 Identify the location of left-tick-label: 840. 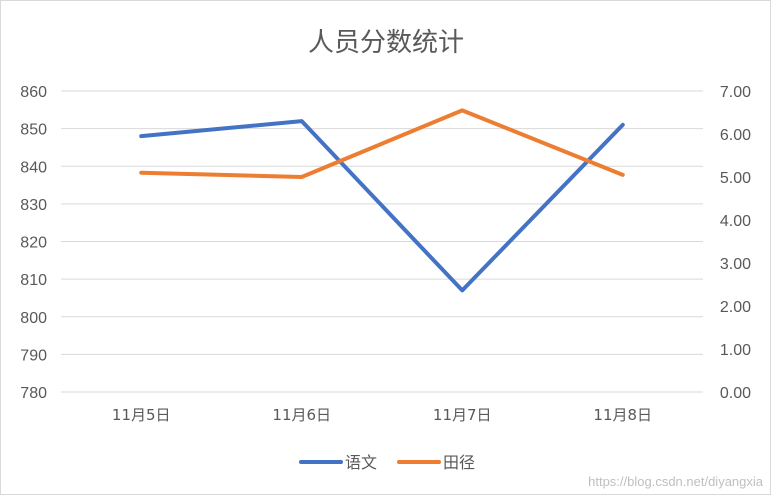
(33, 167).